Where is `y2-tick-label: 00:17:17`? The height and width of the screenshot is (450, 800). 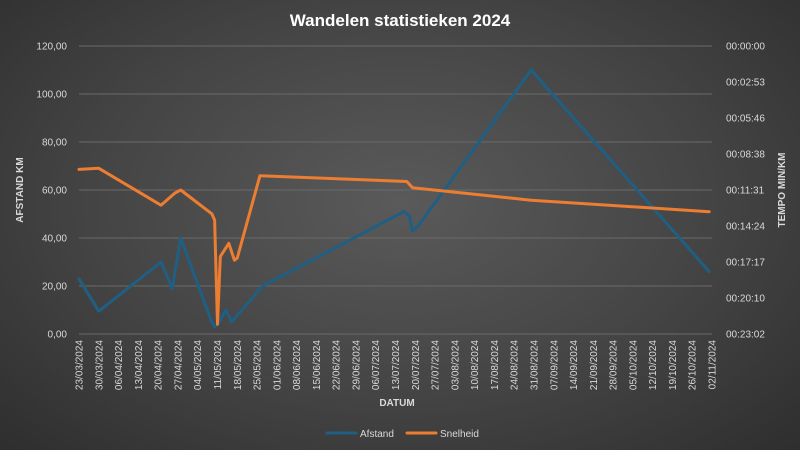 y2-tick-label: 00:17:17 is located at coordinates (745, 263).